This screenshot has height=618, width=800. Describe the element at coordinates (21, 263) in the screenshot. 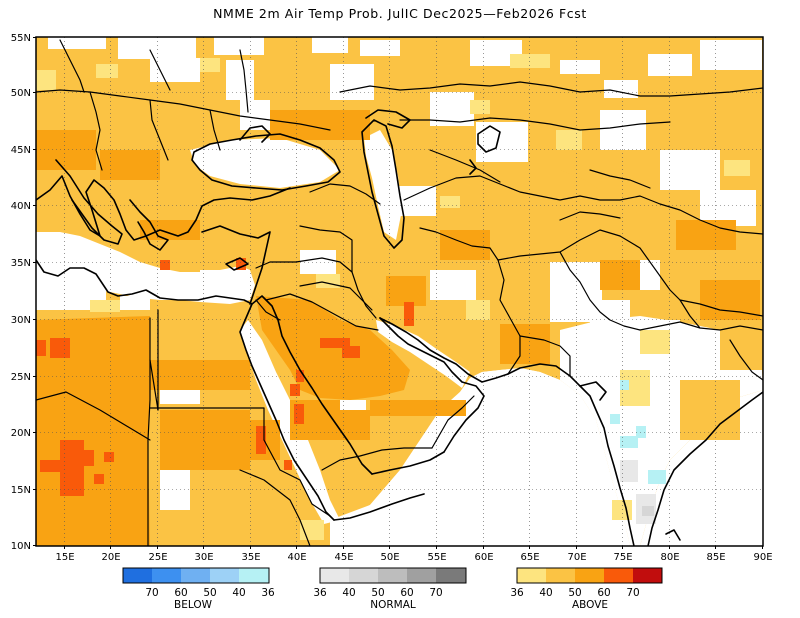

I see `lat-tick-label: 35N` at that location.